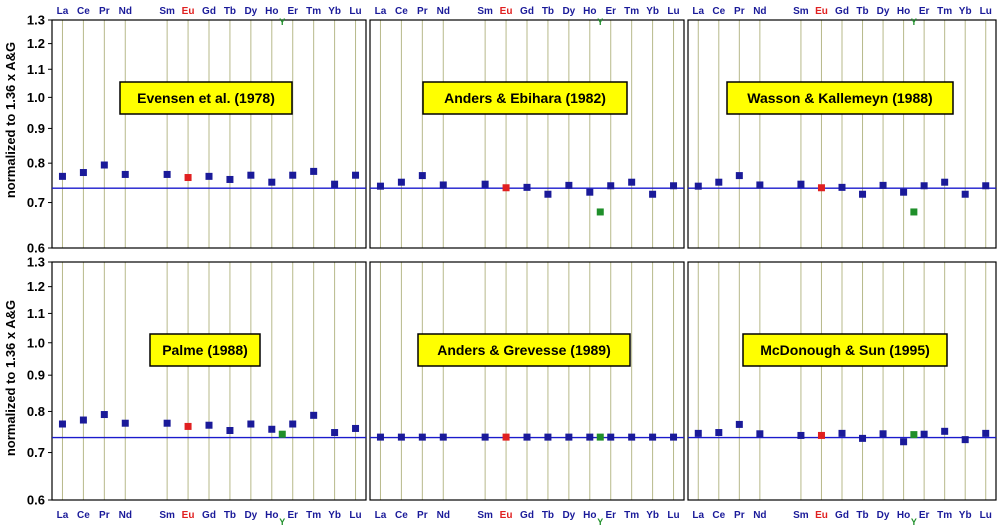 Image resolution: width=1000 pixels, height=527 pixels. I want to click on x-tick-label-tb: Tb, so click(230, 11).